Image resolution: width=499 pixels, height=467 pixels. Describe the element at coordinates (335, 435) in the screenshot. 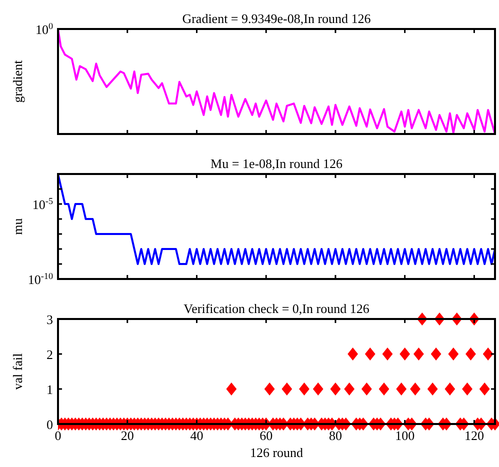

I see `x-tick-label: 80` at that location.